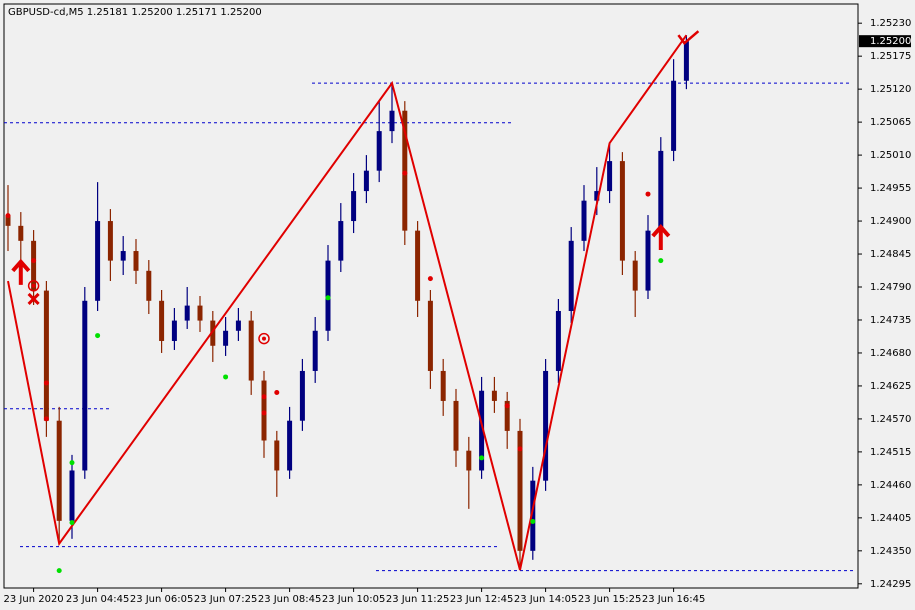 The image size is (915, 610). What do you see at coordinates (890, 56) in the screenshot?
I see `y-tick-label: 1.25175` at bounding box center [890, 56].